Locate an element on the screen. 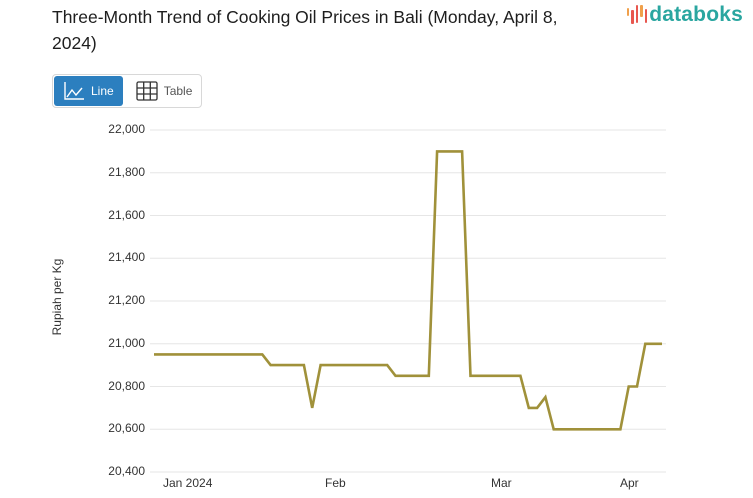  x-tick-label: Feb is located at coordinates (335, 483).